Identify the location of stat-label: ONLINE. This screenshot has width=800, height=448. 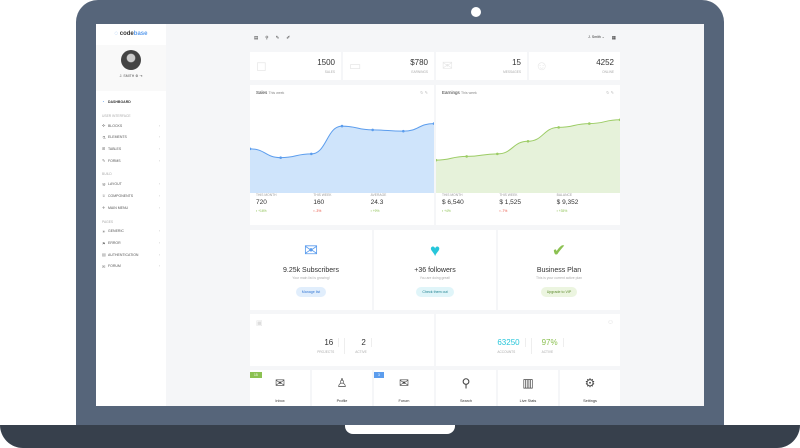
(608, 72).